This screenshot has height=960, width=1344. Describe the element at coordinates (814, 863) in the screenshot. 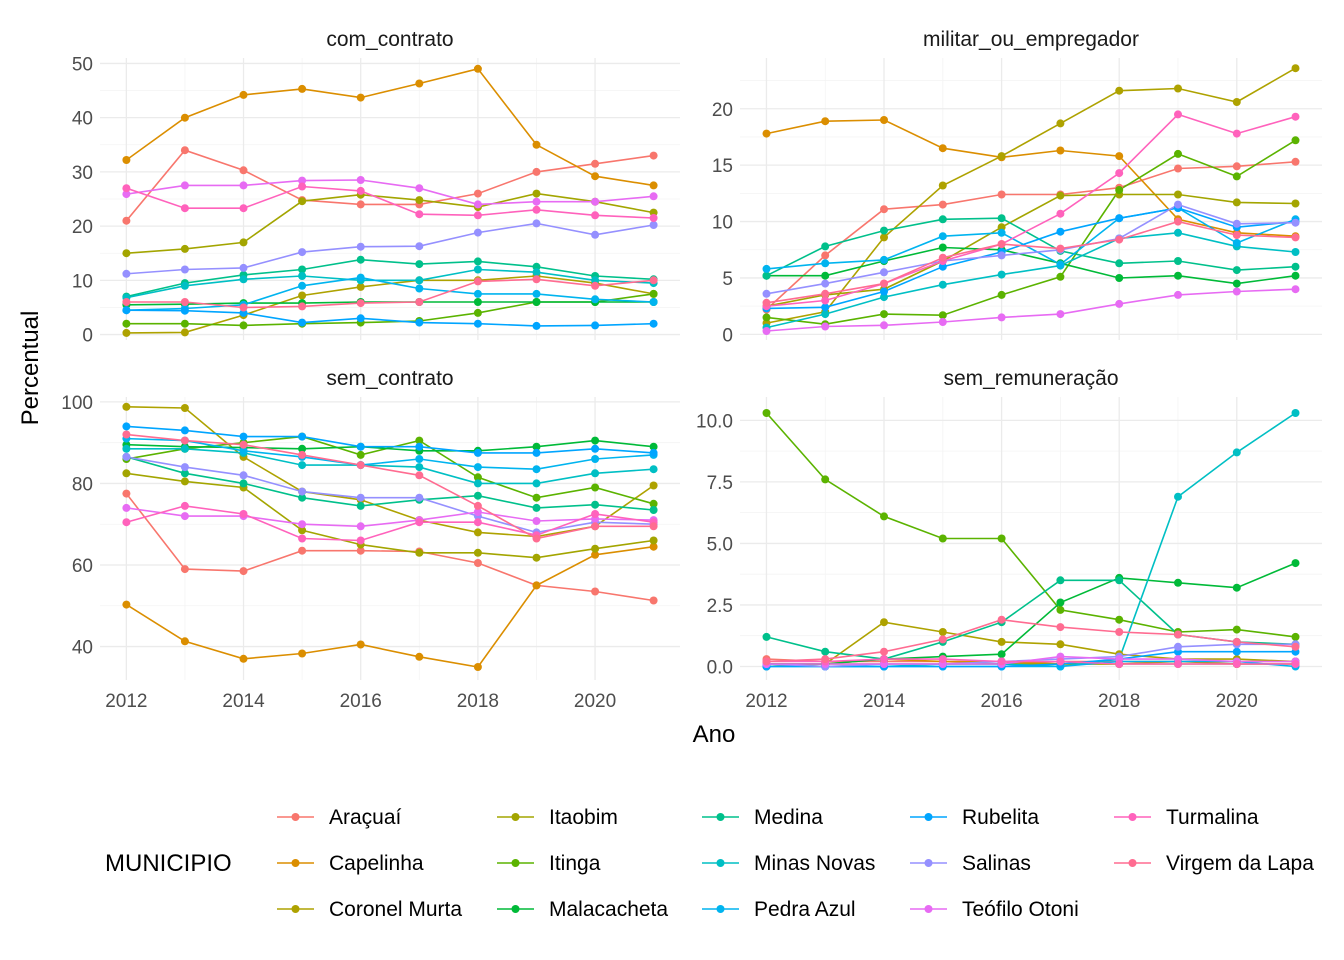

I see `legend-label: Minas Novas` at that location.